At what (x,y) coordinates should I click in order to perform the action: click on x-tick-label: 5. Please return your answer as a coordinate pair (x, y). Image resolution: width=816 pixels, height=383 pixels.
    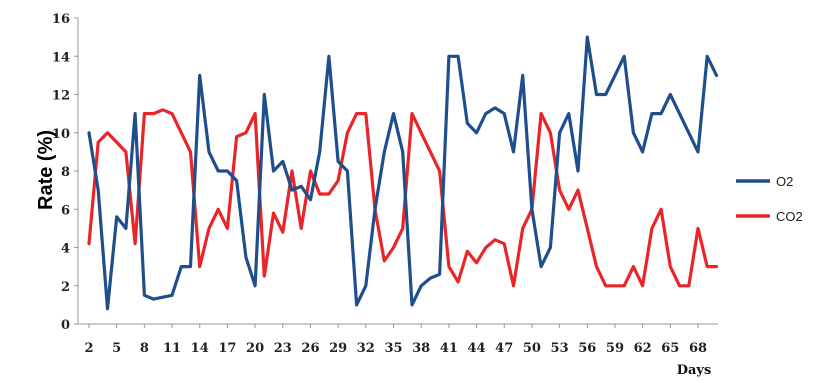
    Looking at the image, I should click on (116, 348).